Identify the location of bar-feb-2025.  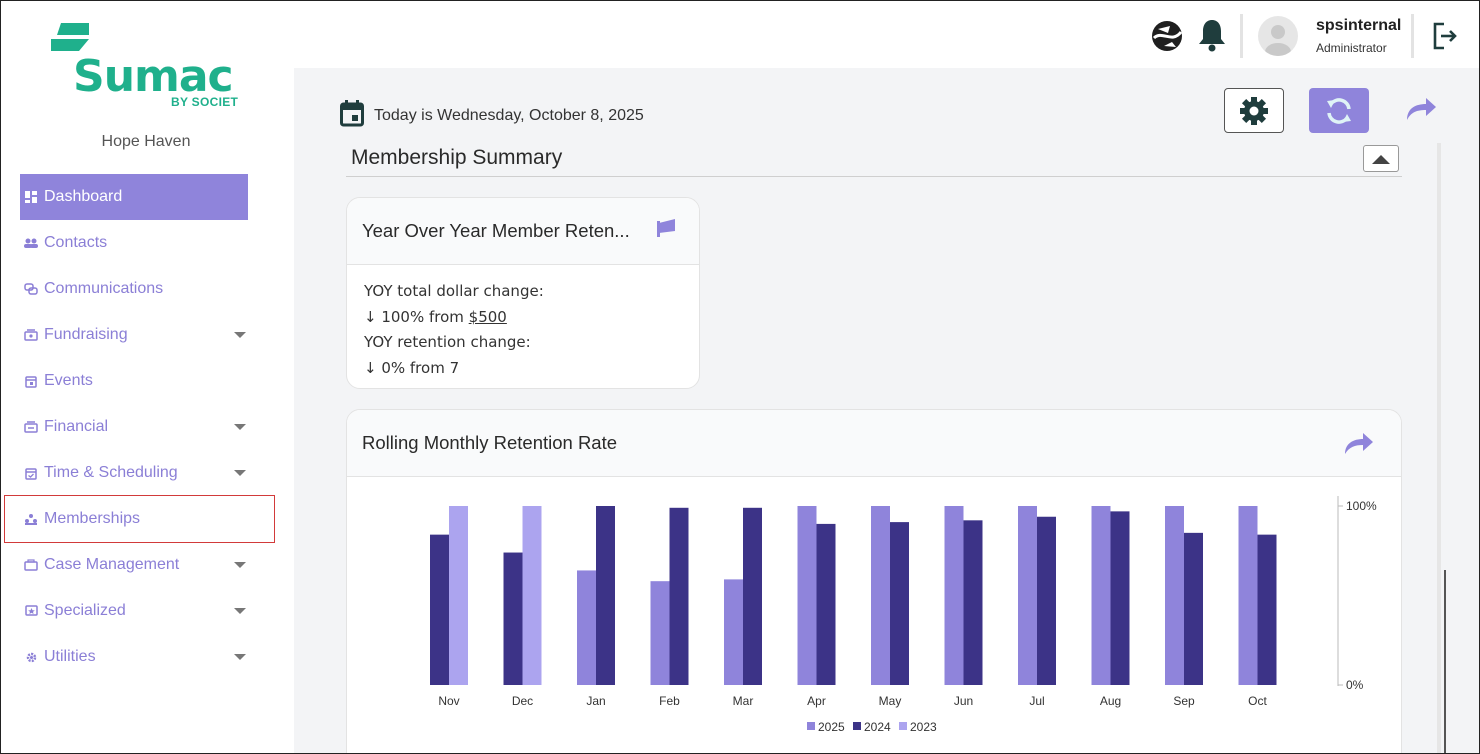
(660, 633).